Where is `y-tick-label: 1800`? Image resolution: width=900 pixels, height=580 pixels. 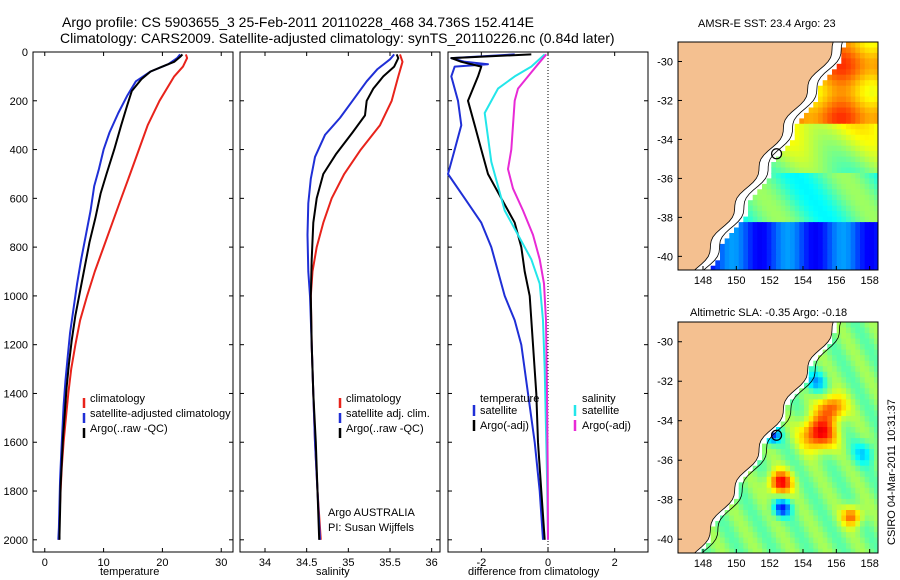 y-tick-label: 1800 is located at coordinates (16, 492).